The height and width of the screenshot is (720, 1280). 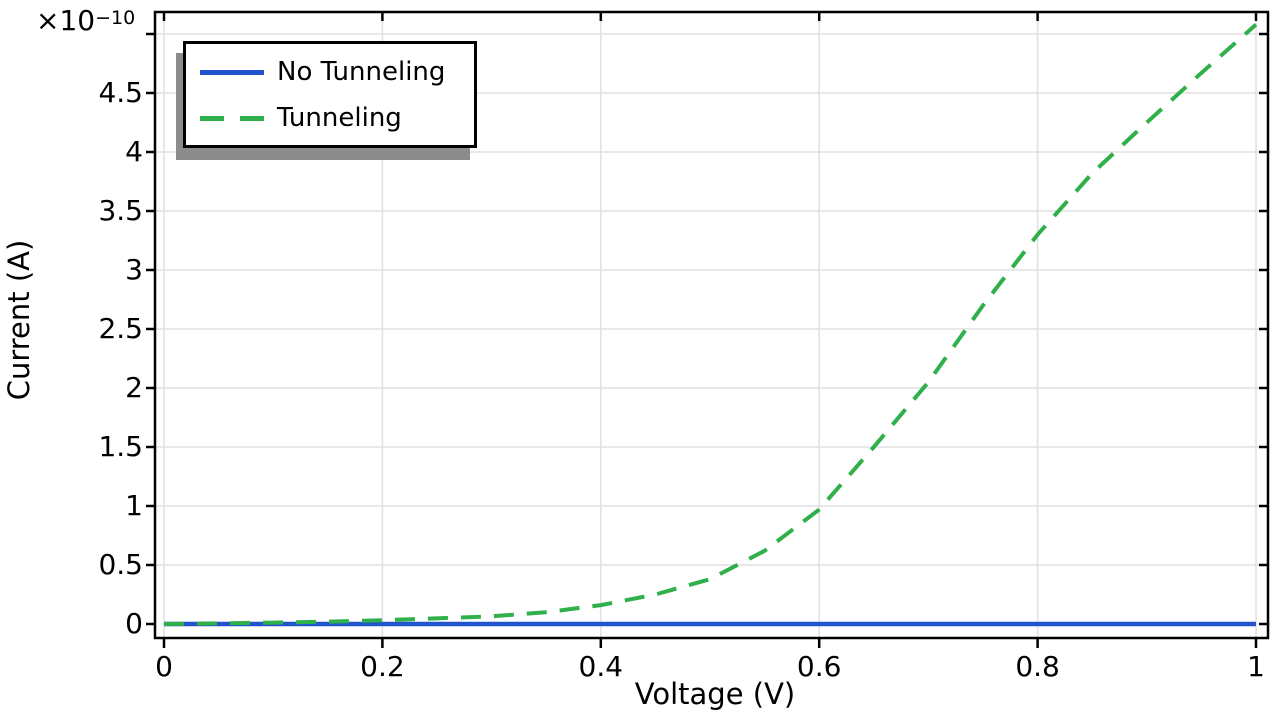 I want to click on legend-item-tunneling: Tunneling, so click(x=335, y=118).